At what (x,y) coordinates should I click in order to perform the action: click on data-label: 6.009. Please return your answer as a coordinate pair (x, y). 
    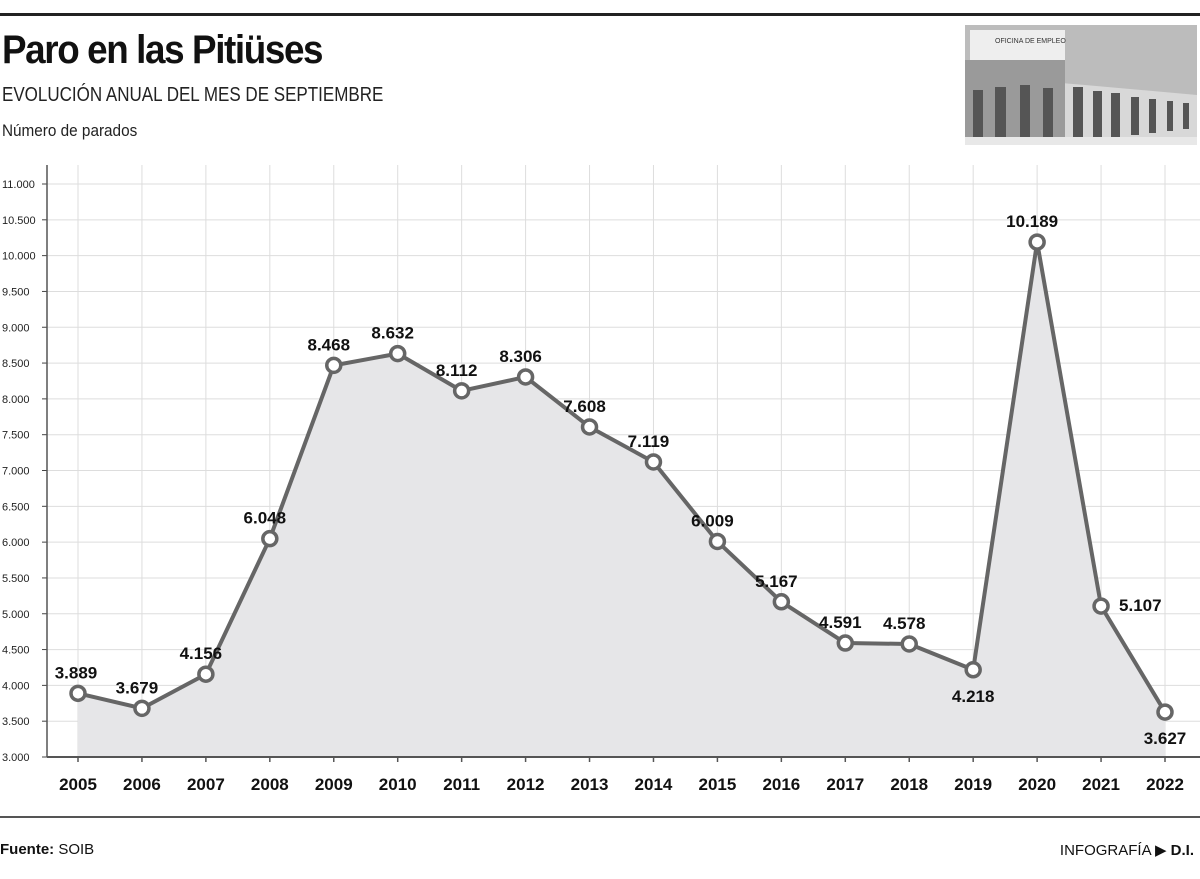
    Looking at the image, I should click on (712, 520).